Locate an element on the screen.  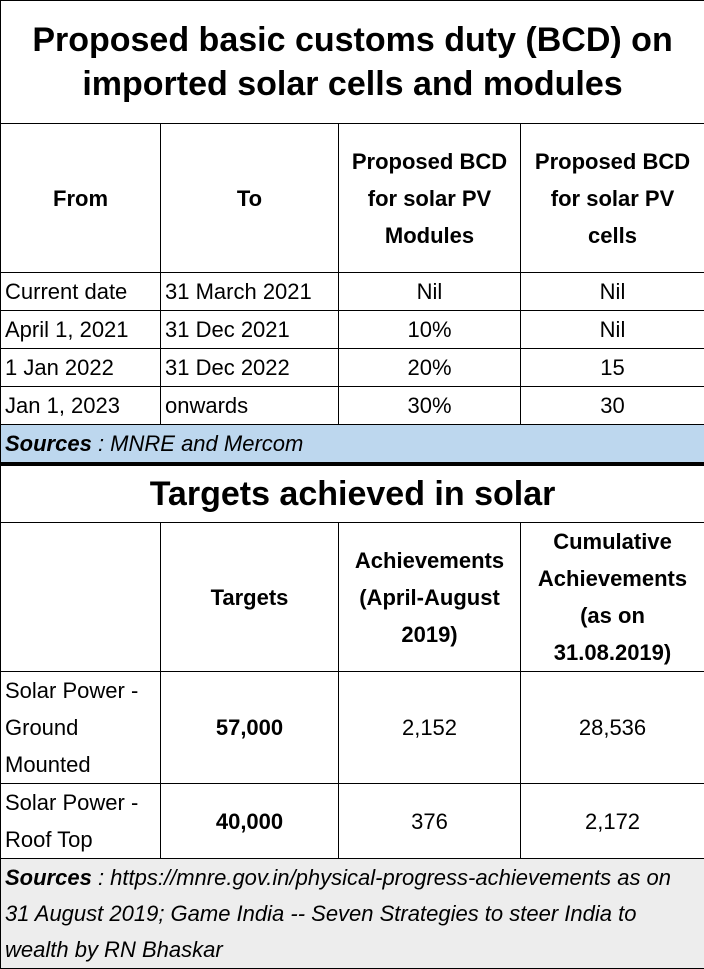
table-cell: 10% is located at coordinates (430, 330).